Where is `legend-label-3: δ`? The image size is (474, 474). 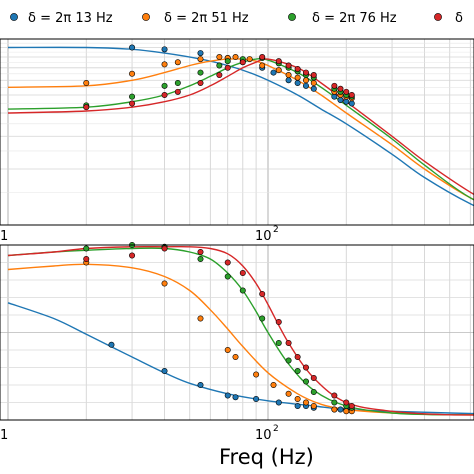
legend-label-3: δ is located at coordinates (459, 18).